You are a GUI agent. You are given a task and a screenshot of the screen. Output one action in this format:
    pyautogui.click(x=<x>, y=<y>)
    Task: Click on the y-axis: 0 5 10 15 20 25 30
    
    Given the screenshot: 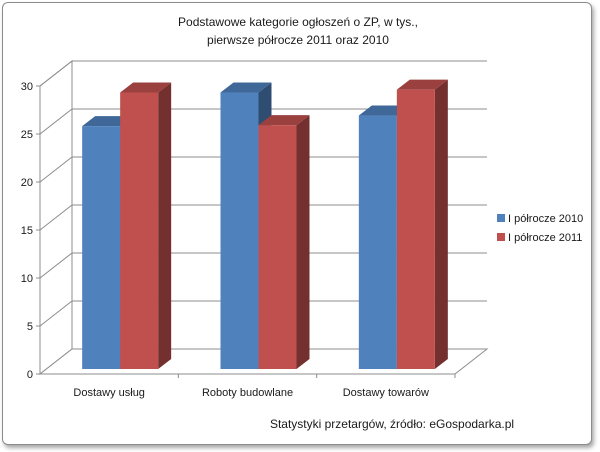 What is the action you would take?
    pyautogui.click(x=31, y=231)
    